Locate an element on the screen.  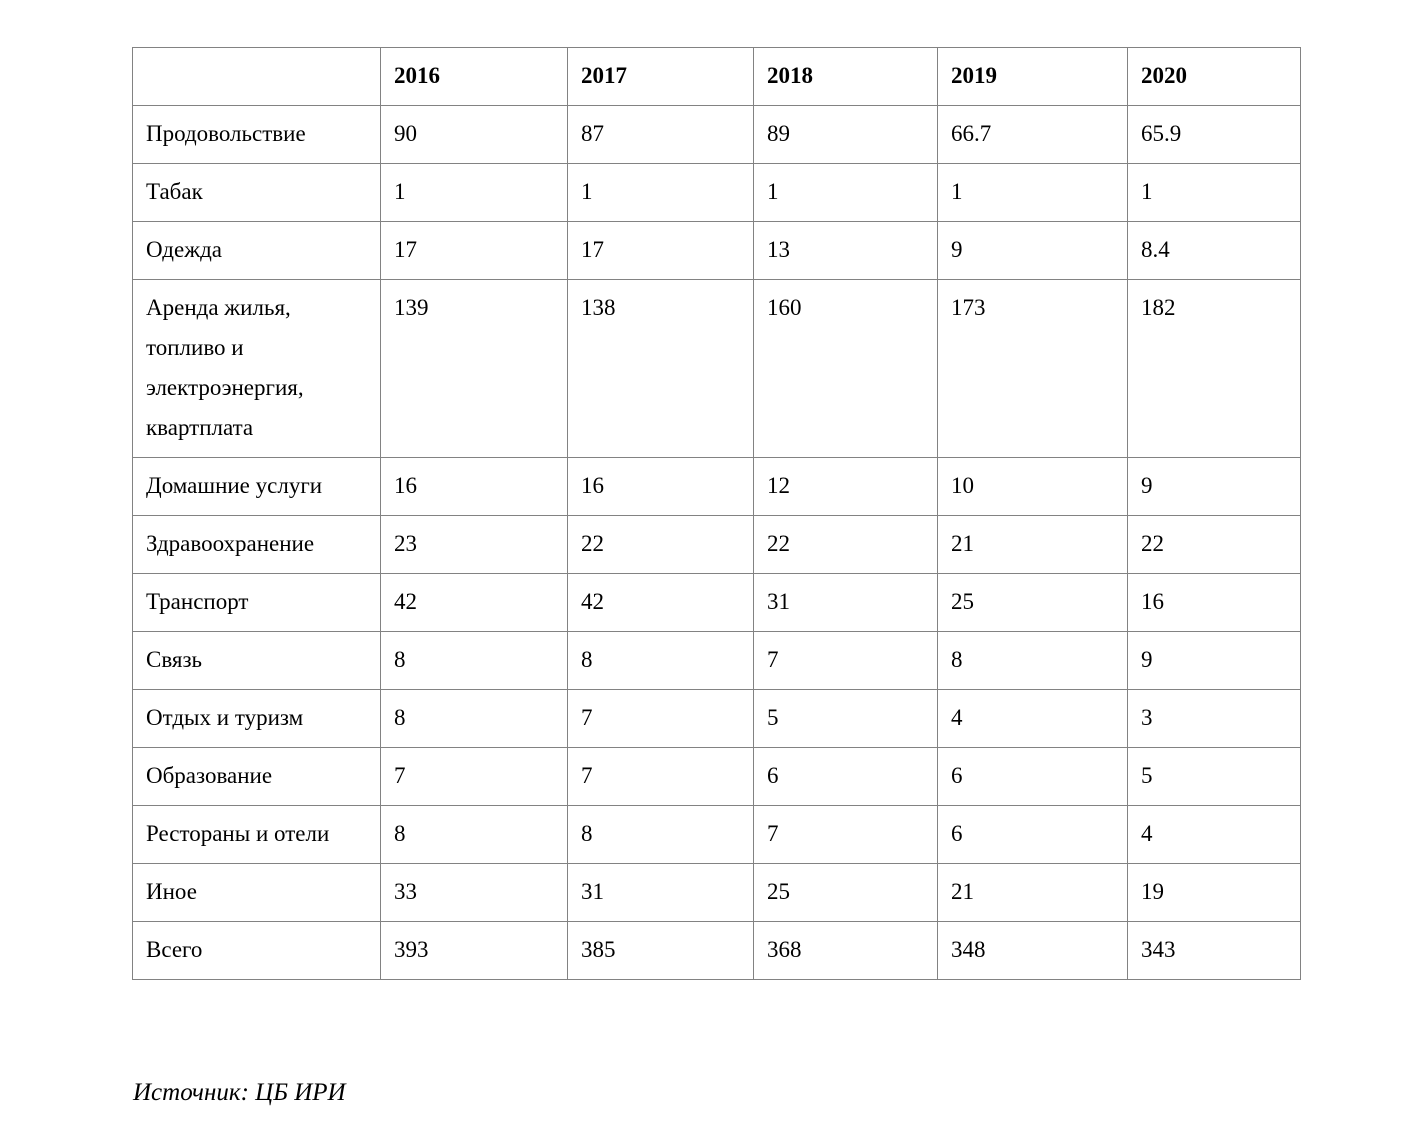
row-label: Продовольствие is located at coordinates (256, 134).